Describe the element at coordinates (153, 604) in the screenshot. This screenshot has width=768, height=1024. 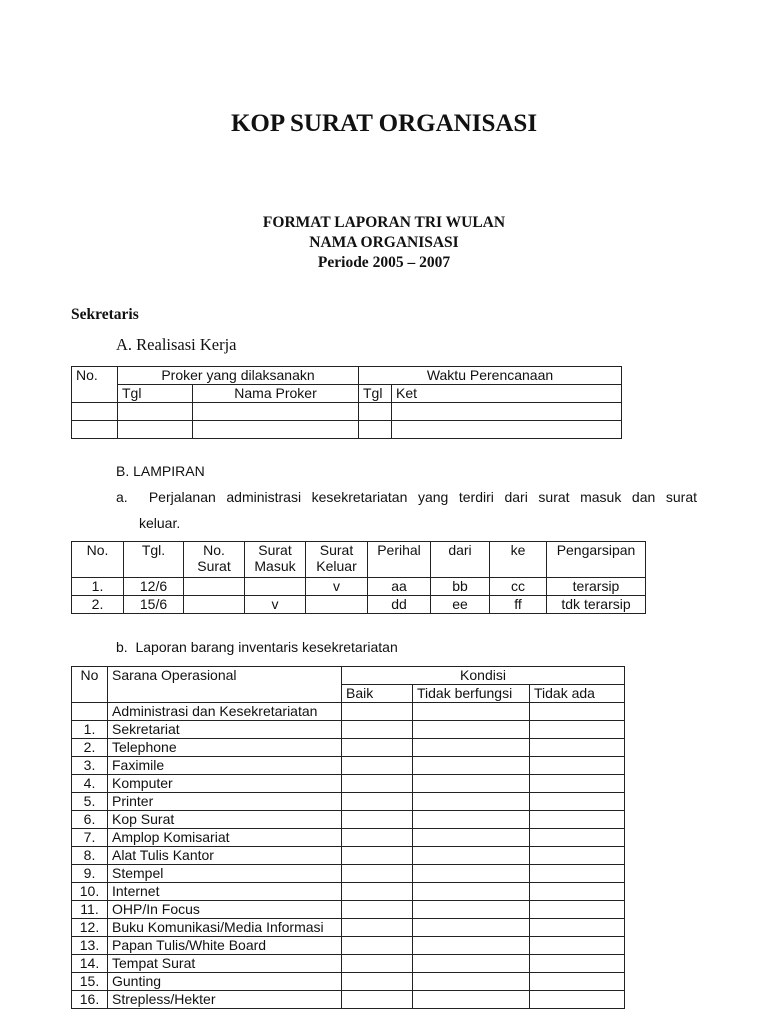
I see `cell: 15/6` at that location.